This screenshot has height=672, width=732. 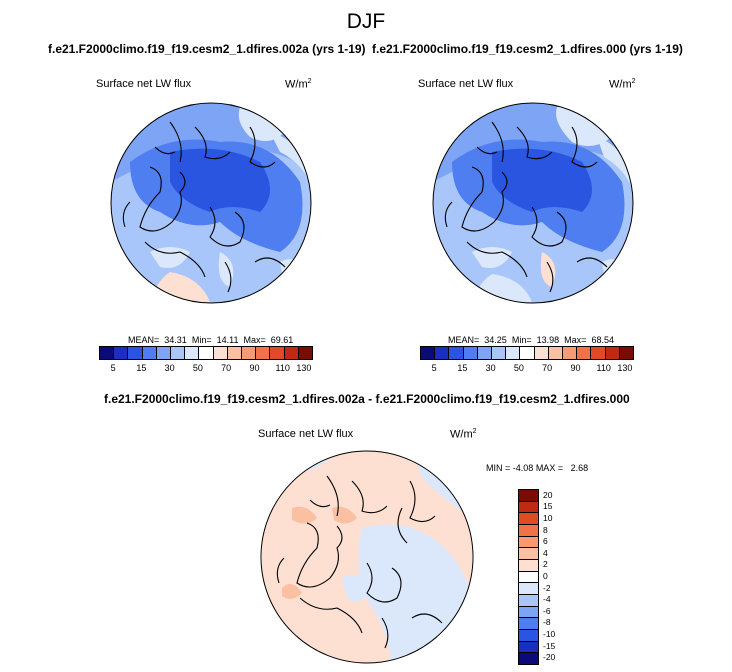 What do you see at coordinates (547, 587) in the screenshot?
I see `colorbar-tick-label: -2` at bounding box center [547, 587].